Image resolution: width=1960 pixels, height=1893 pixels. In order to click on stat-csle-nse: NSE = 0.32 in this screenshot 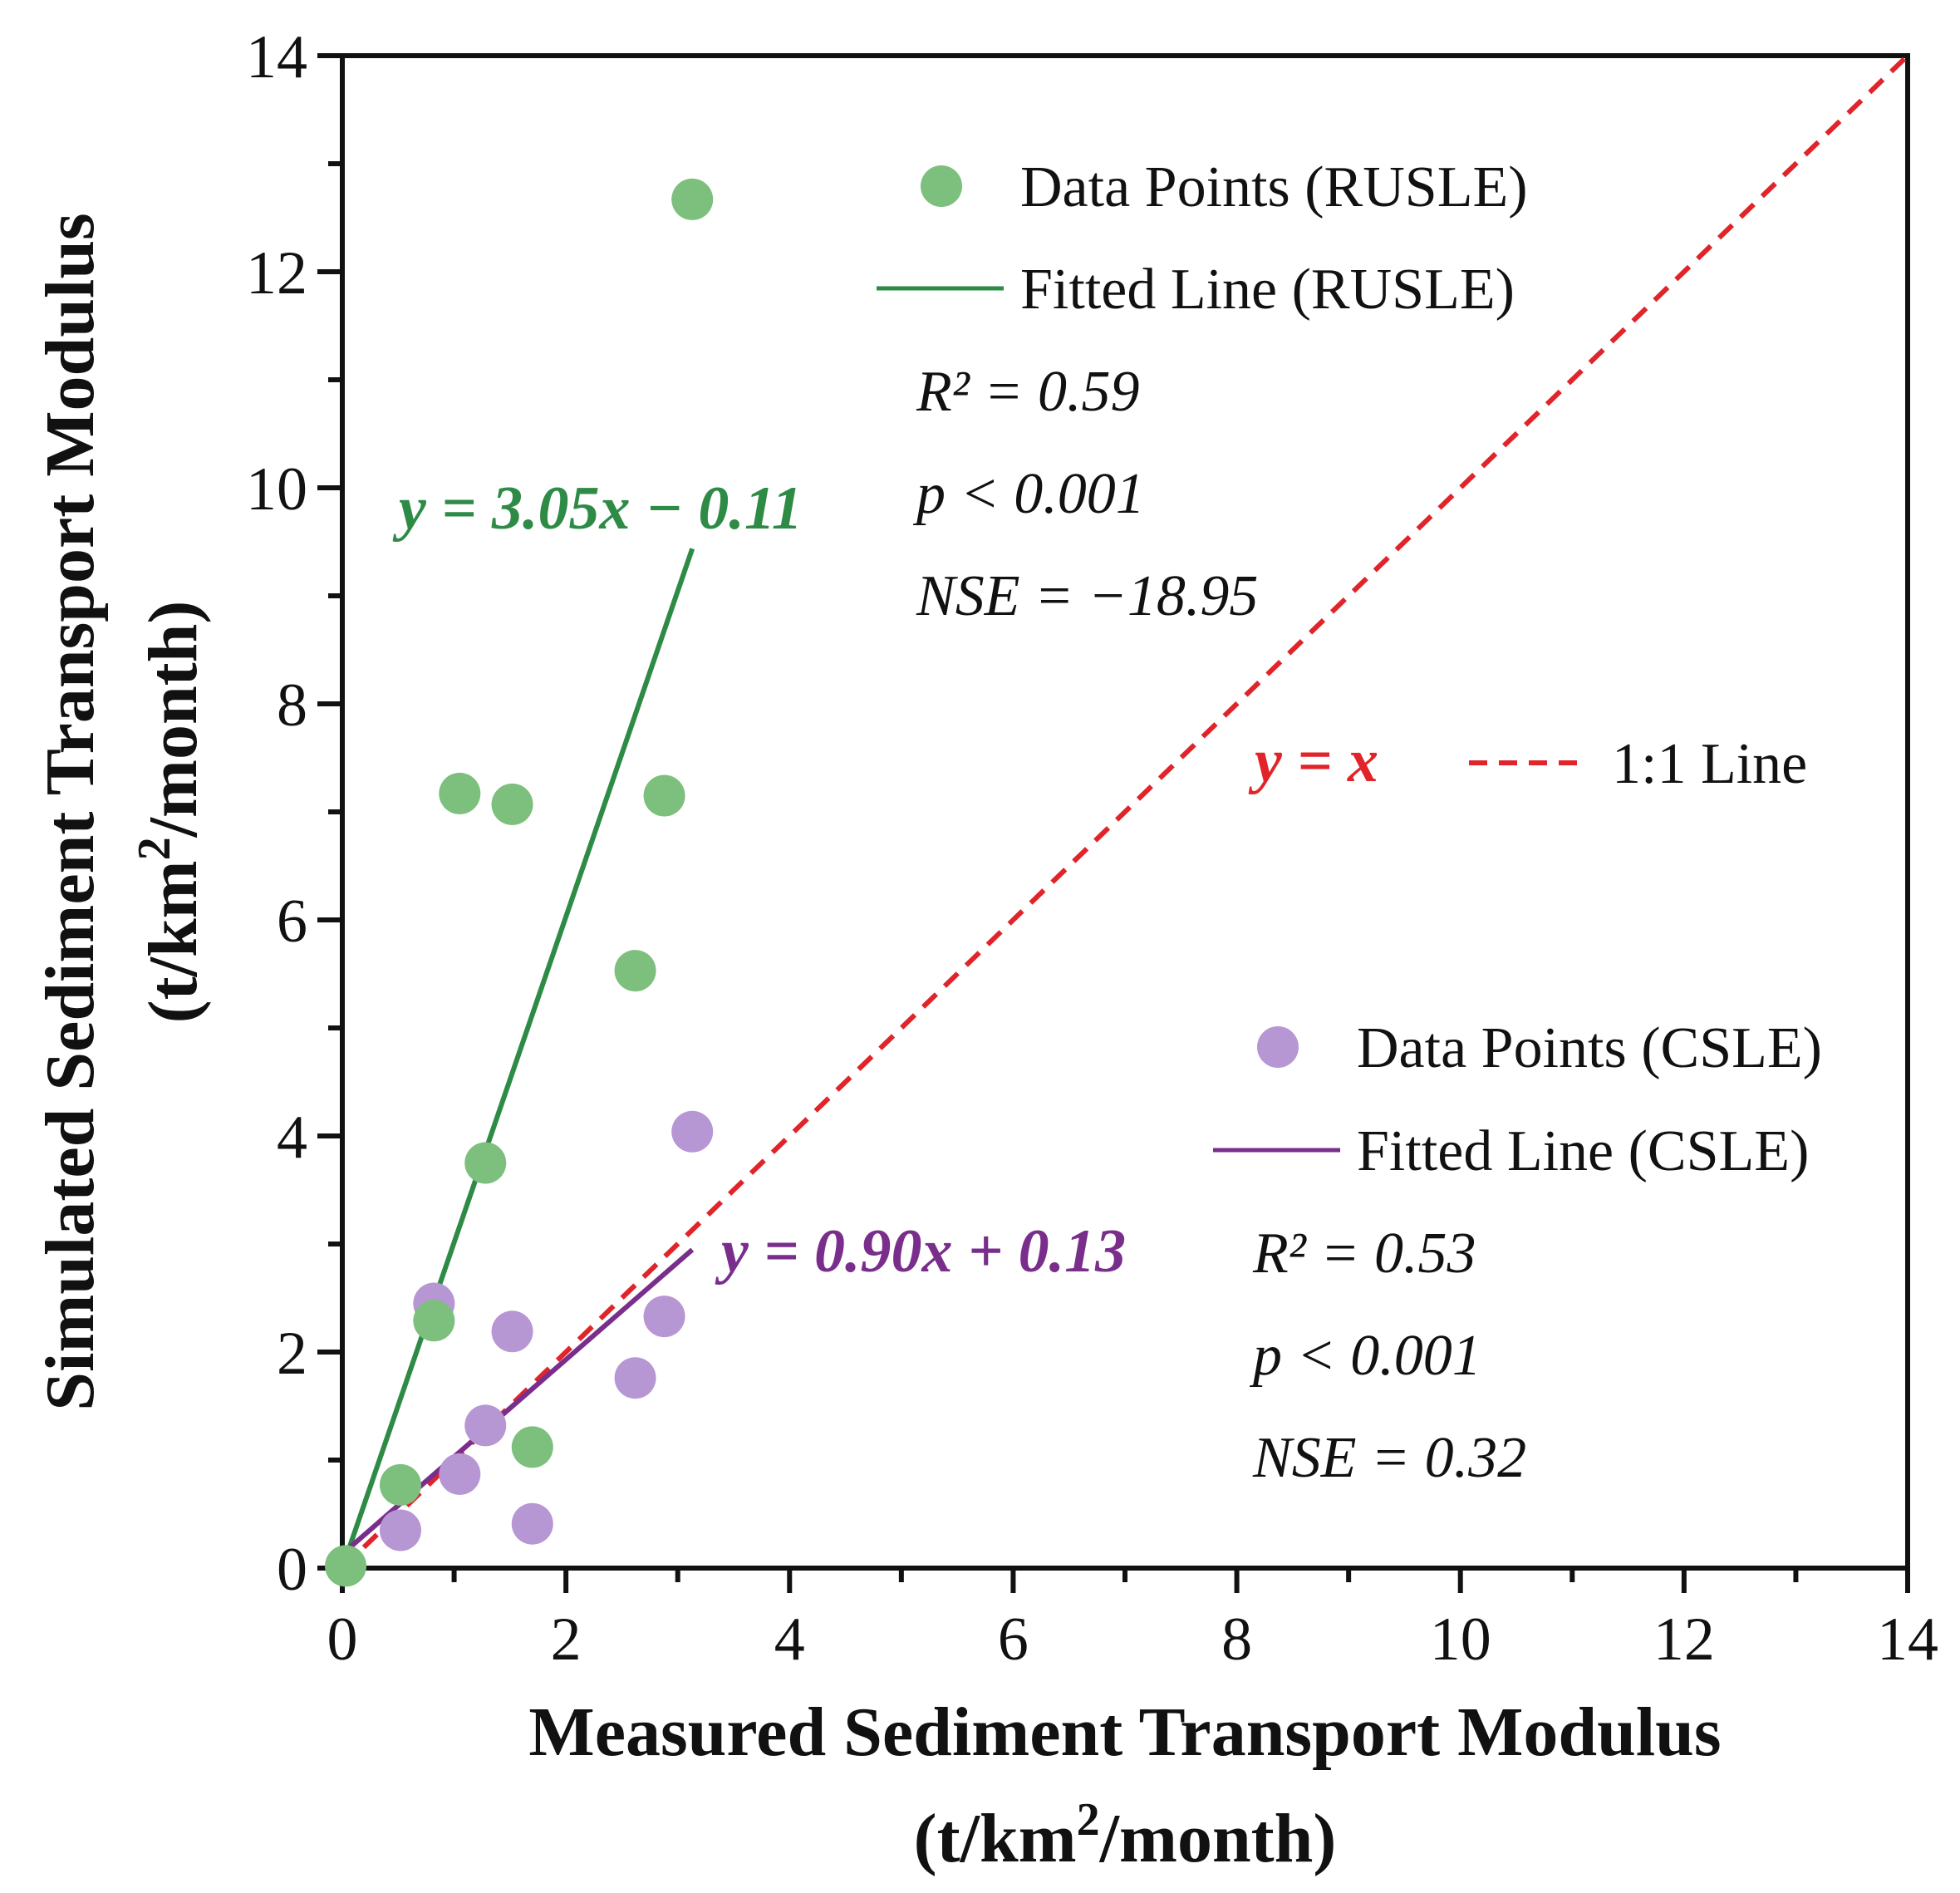, I will do `click(1389, 1458)`.